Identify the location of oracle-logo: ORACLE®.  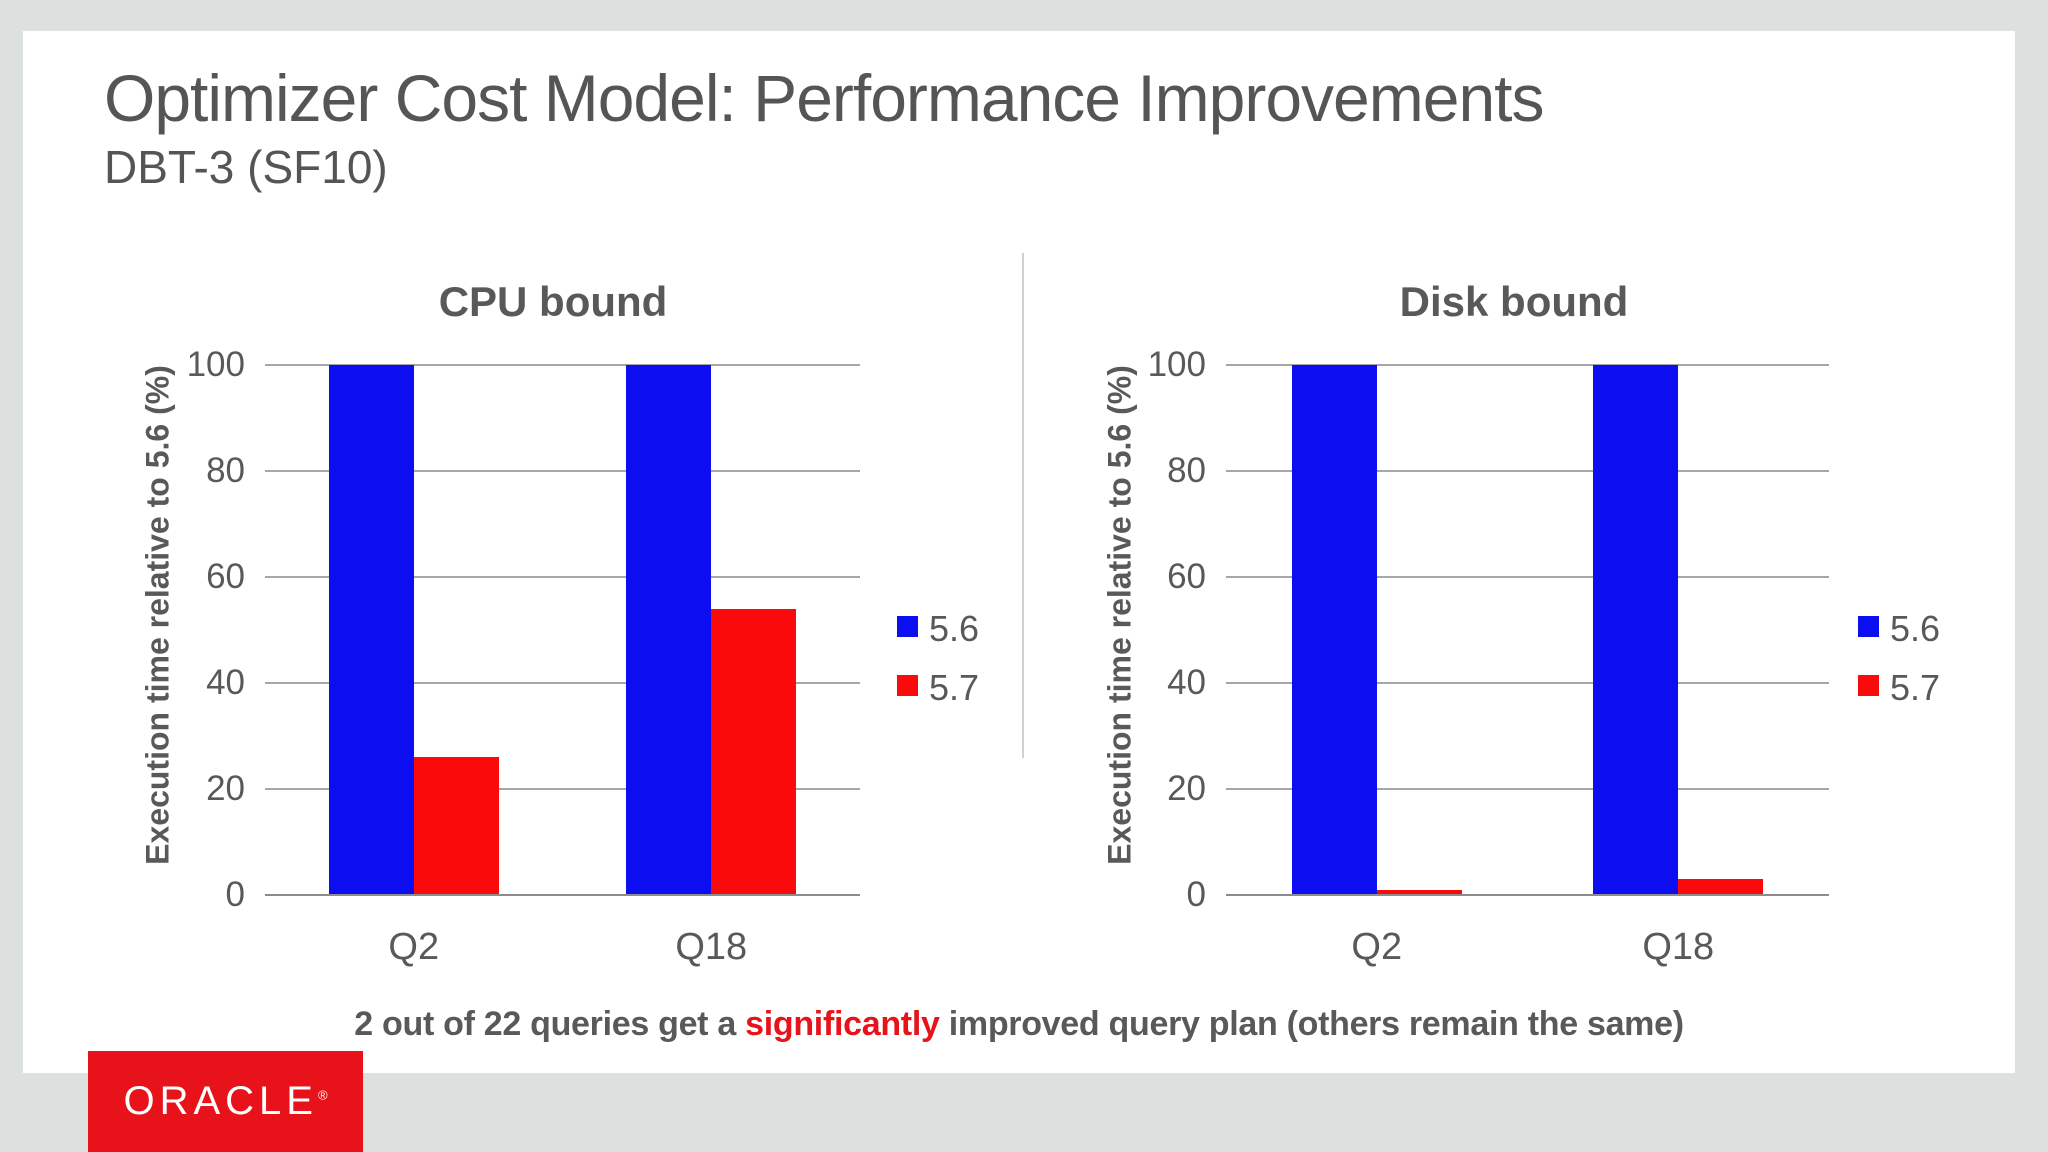
(225, 1101).